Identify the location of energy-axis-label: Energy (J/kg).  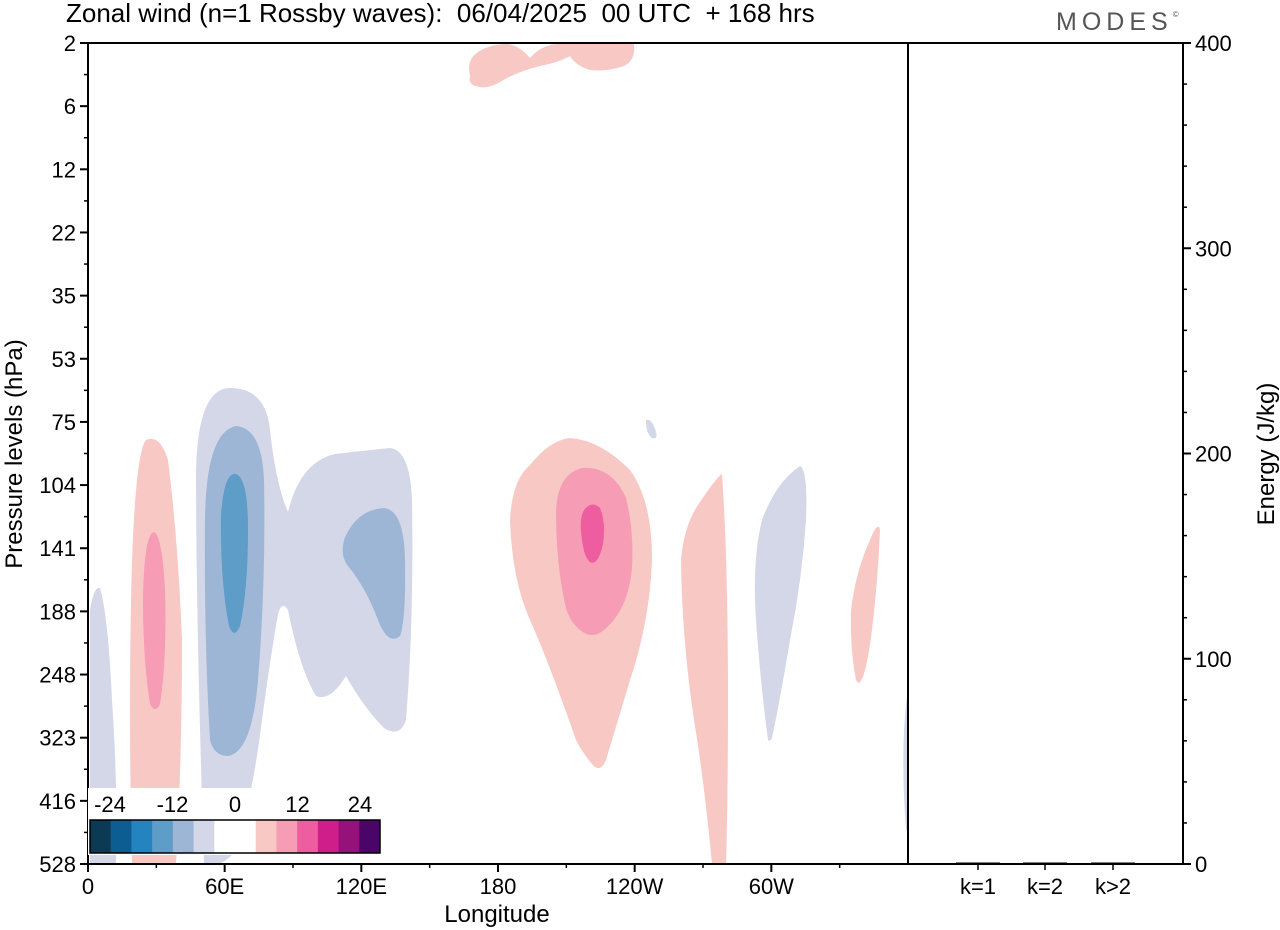
(1266, 454).